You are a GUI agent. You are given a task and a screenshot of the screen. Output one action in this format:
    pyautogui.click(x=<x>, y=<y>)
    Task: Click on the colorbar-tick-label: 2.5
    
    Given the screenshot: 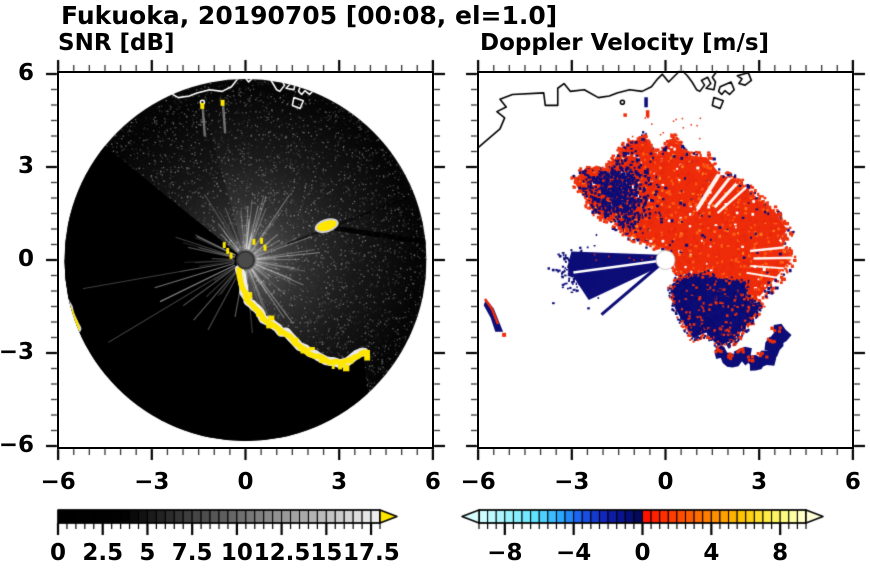 What is the action you would take?
    pyautogui.click(x=103, y=553)
    